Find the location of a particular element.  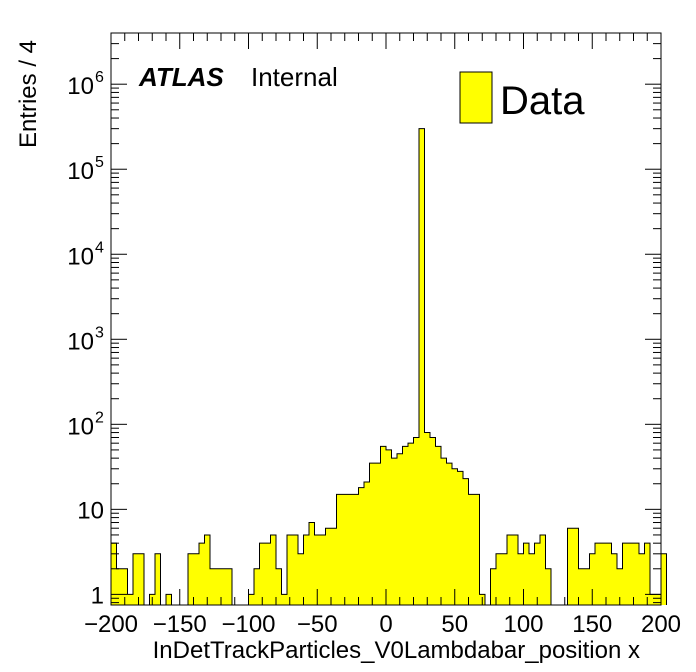

legend-label-data: Data is located at coordinates (542, 101).